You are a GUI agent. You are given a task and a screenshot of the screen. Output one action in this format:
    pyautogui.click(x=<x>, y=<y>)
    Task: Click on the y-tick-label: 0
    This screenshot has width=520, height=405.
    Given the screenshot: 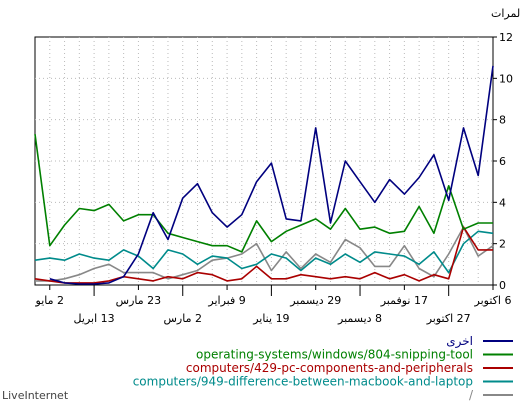 What is the action you would take?
    pyautogui.click(x=502, y=285)
    